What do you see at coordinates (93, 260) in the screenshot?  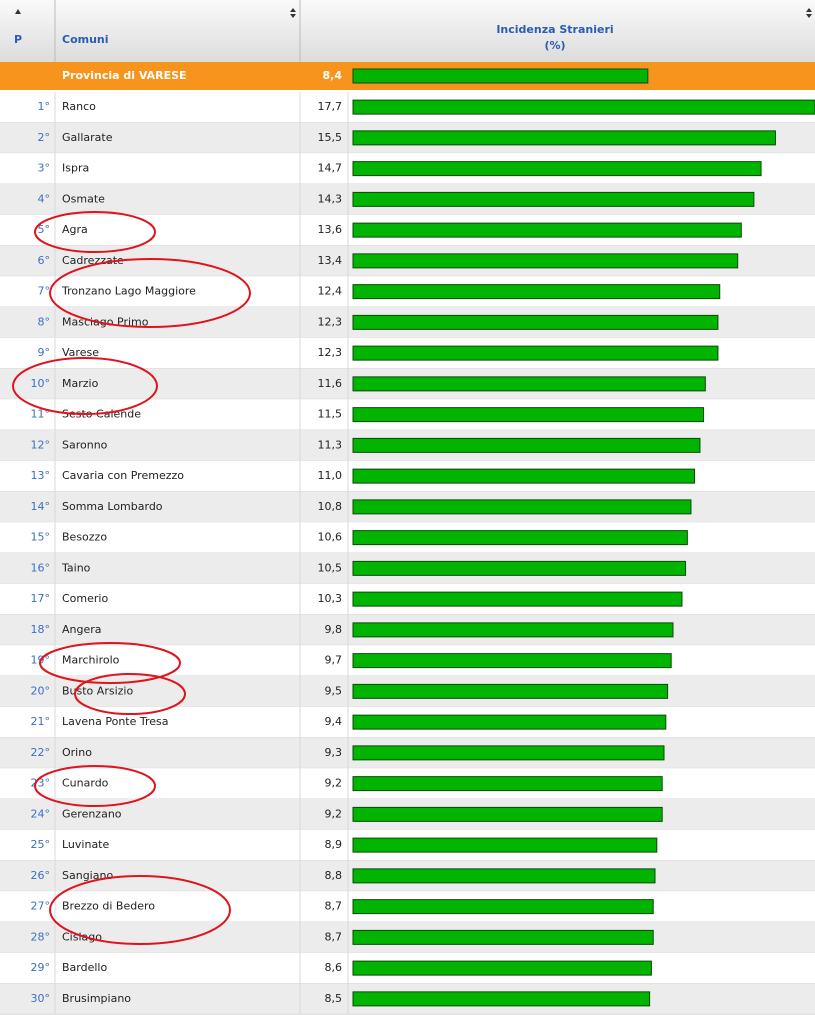 I see `comune-name: Cadrezzate` at bounding box center [93, 260].